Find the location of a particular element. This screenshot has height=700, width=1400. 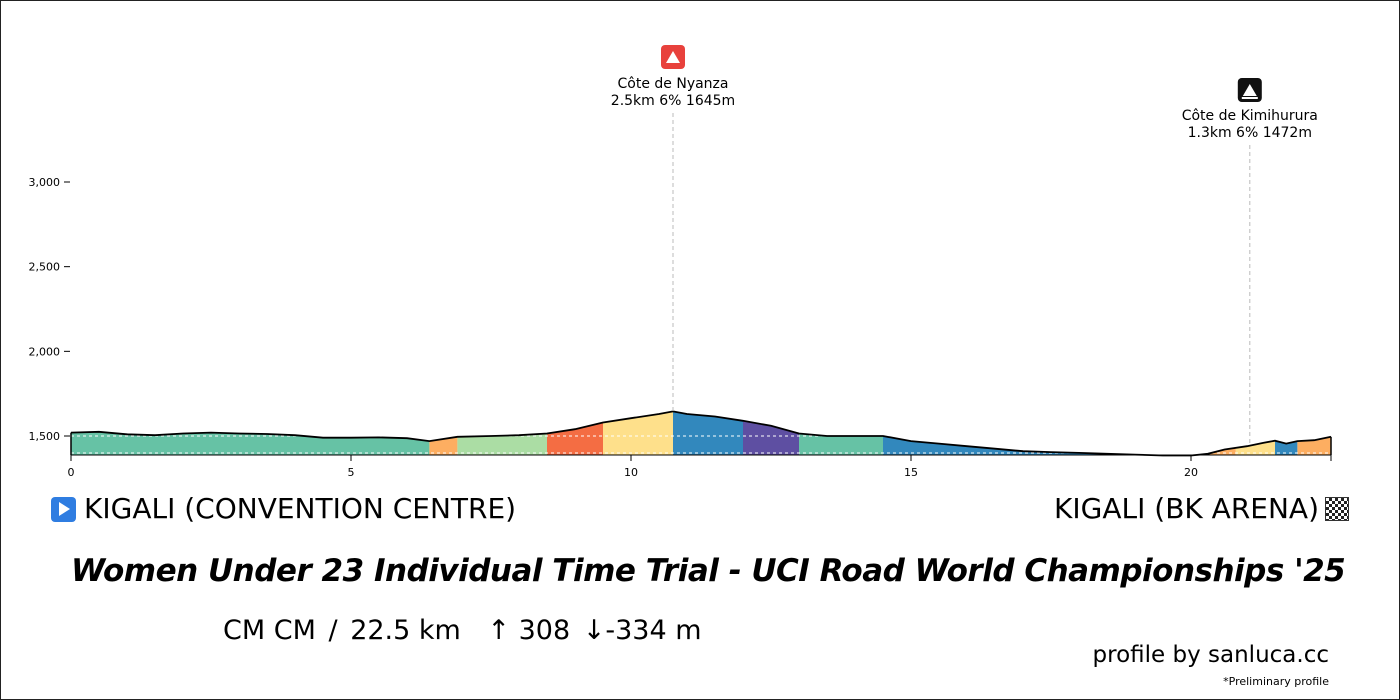

play-icon is located at coordinates (63, 509).